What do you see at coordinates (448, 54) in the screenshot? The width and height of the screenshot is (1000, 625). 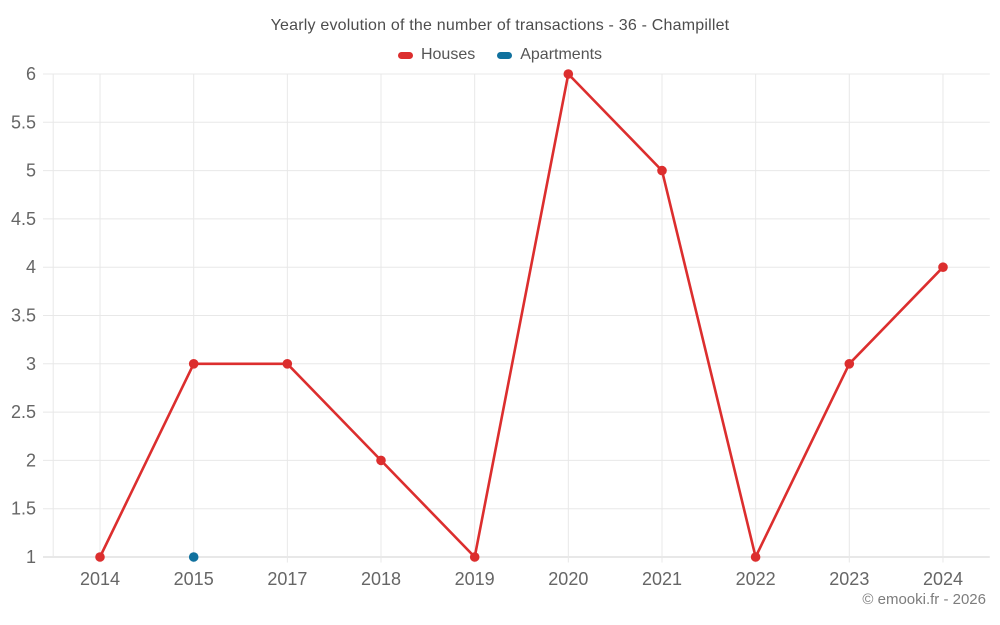 I see `houses-legend-label: Houses` at bounding box center [448, 54].